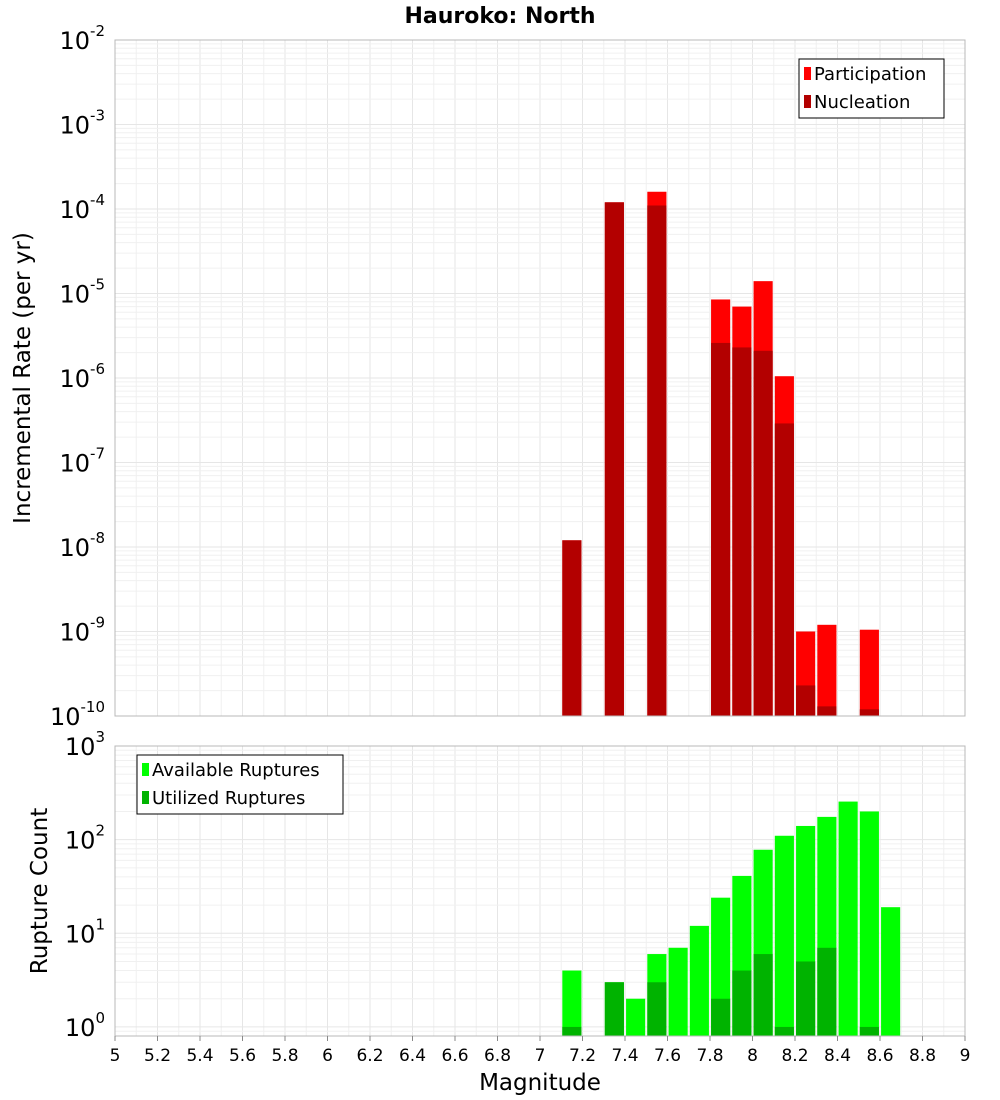  Describe the element at coordinates (236, 770) in the screenshot. I see `legend-label: Available Ruptures` at that location.